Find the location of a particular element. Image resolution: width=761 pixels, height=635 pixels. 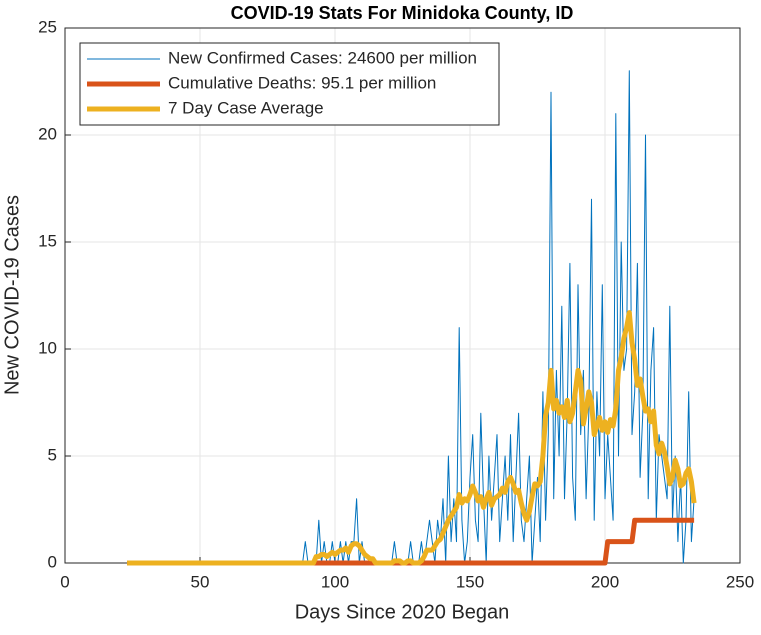

chart-title: COVID-19 Stats For Minidoka County, ID is located at coordinates (402, 13).